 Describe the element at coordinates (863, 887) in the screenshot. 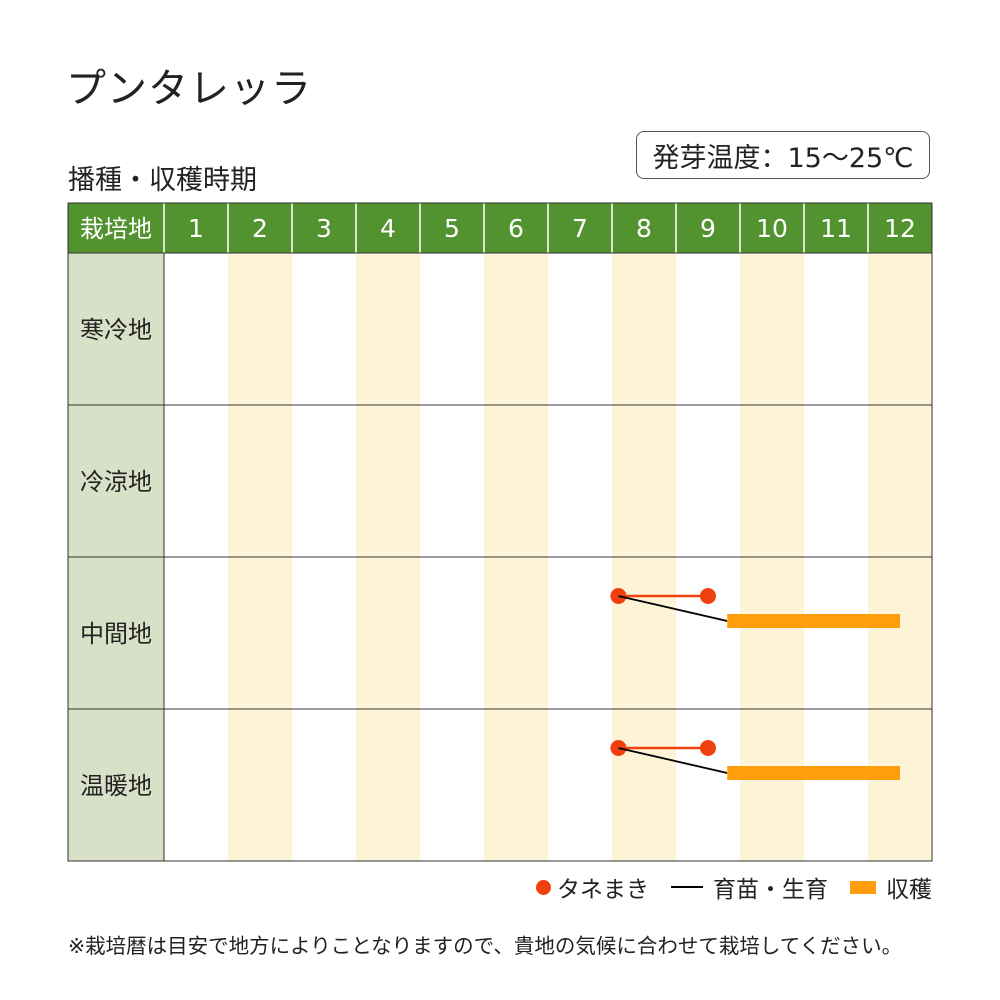

I see `harvest-bar-icon` at that location.